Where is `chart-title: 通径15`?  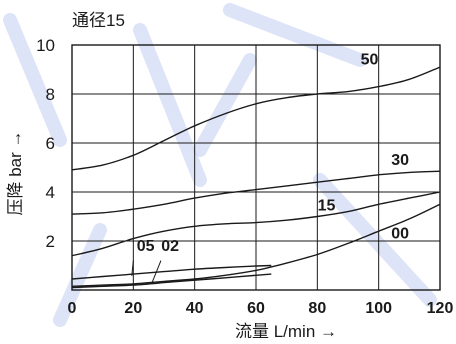 chart-title: 通径15 is located at coordinates (98, 20).